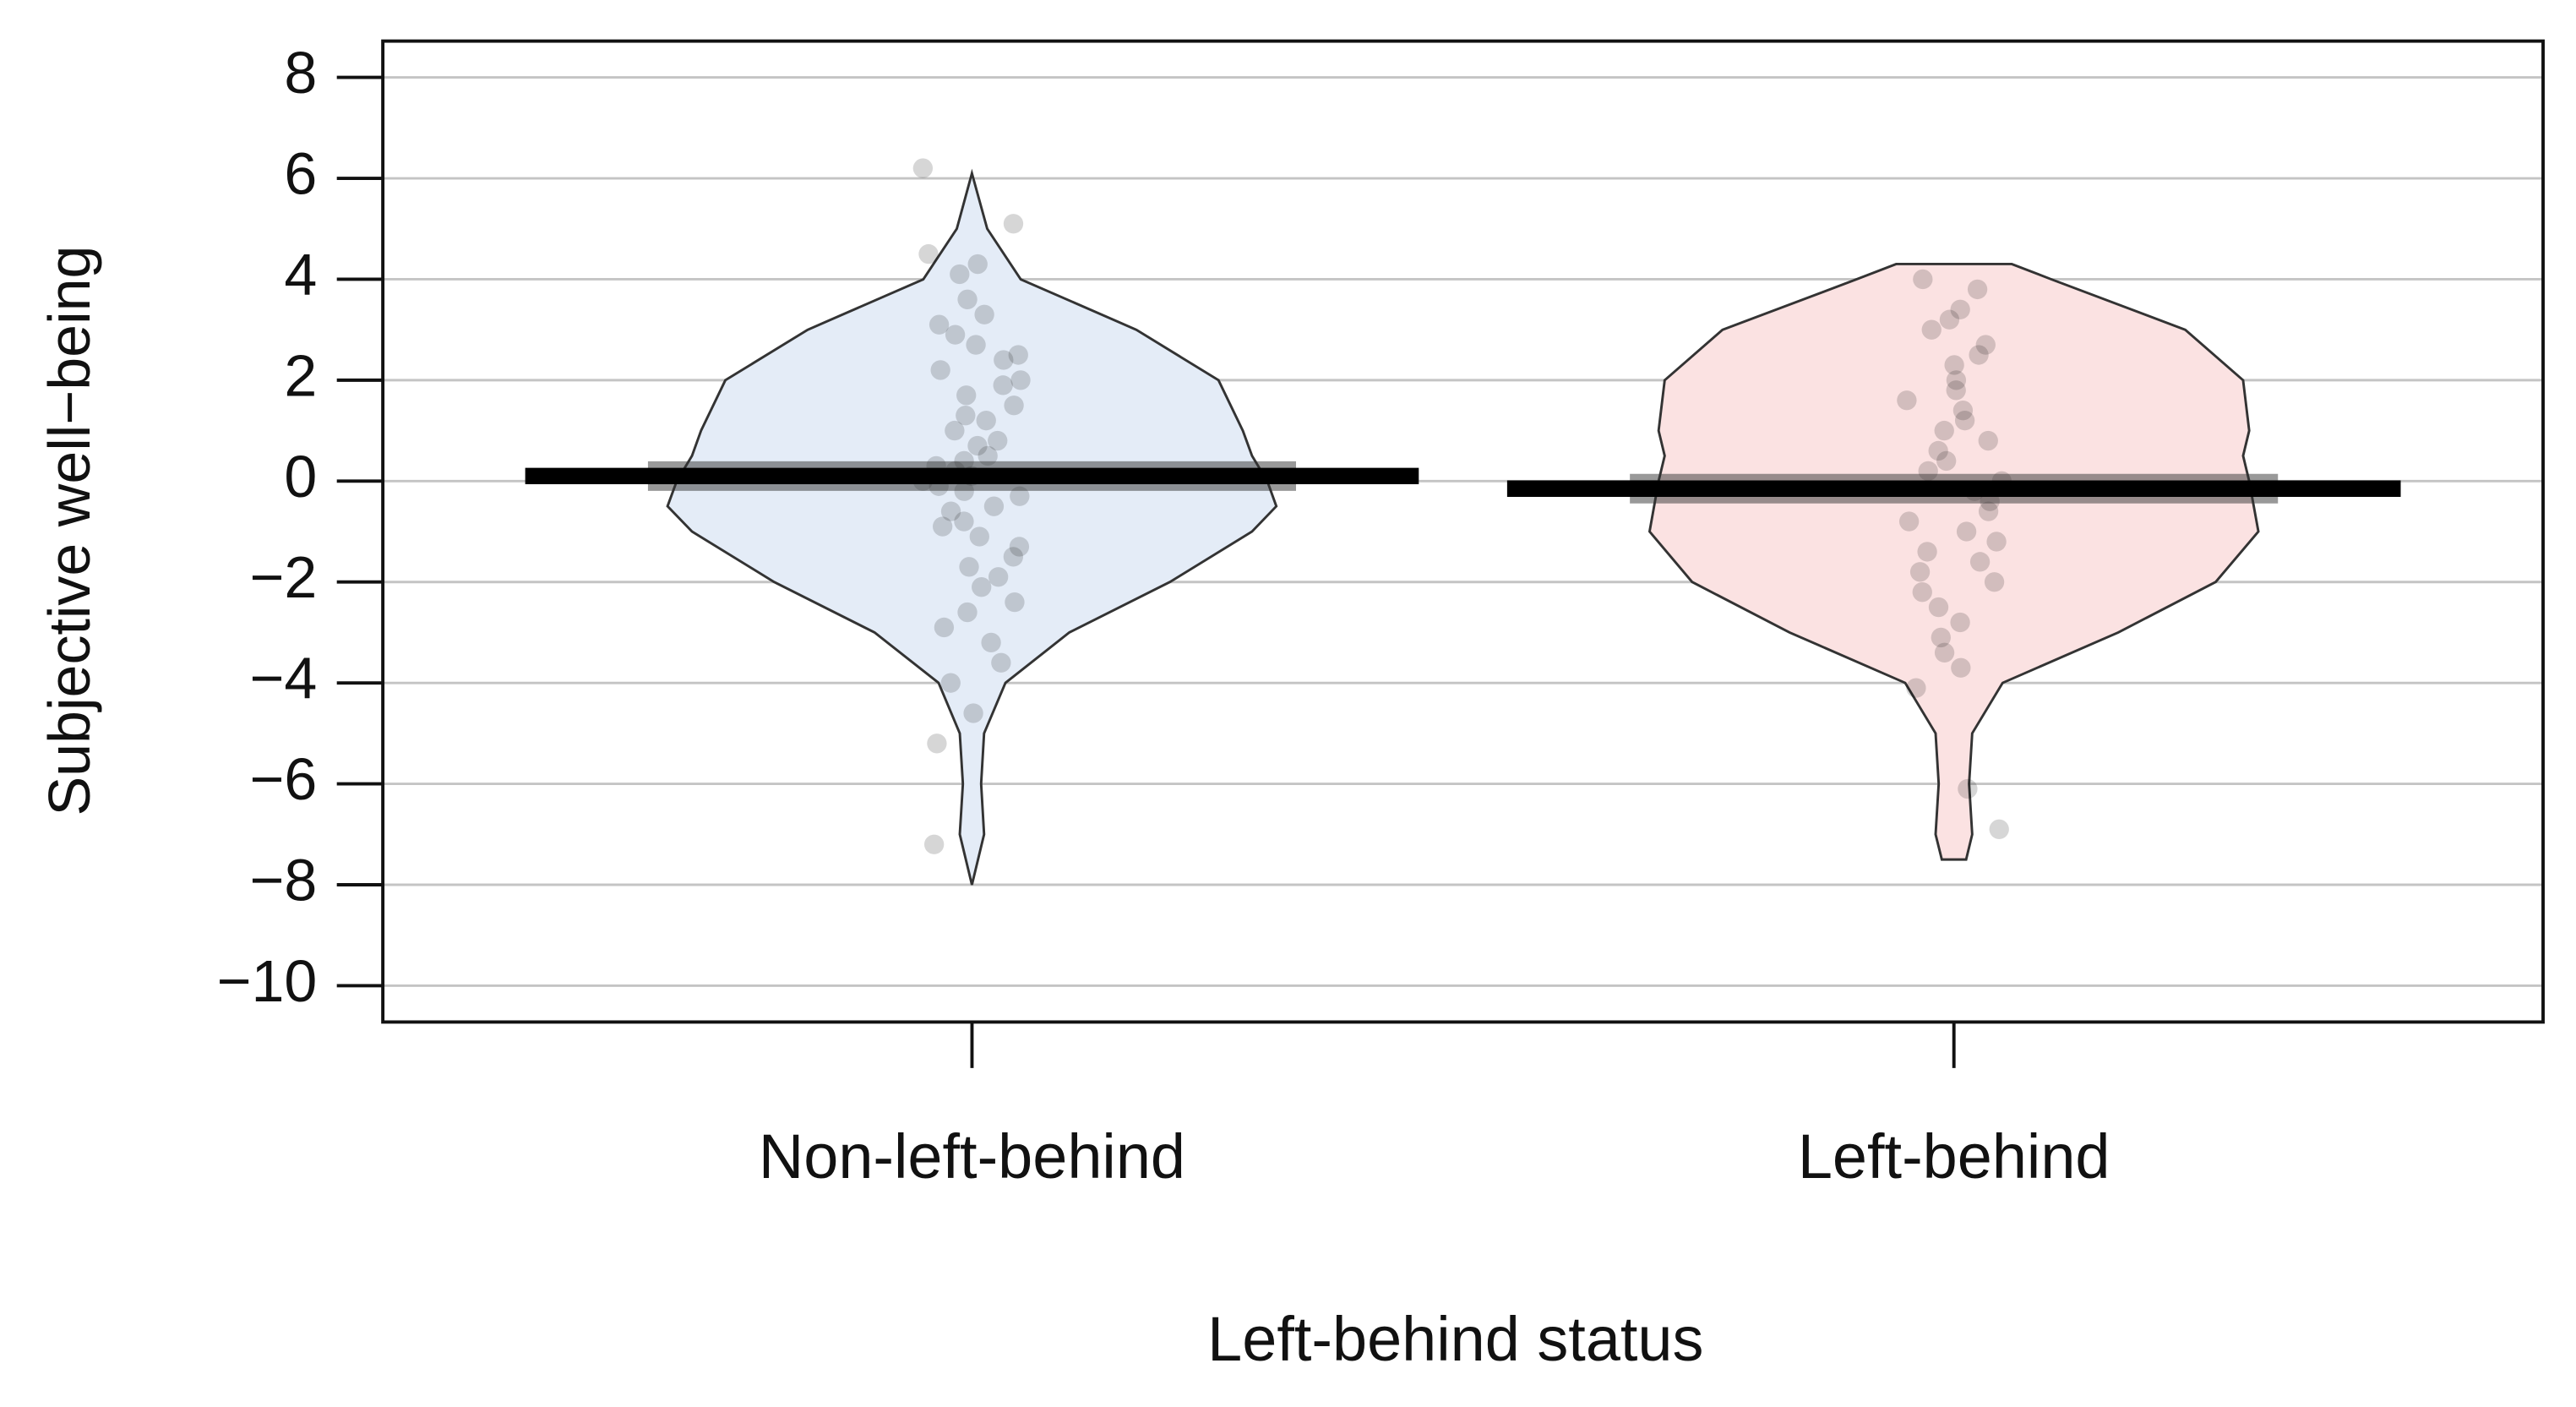  Describe the element at coordinates (267, 981) in the screenshot. I see `y-tick-label: −10` at that location.